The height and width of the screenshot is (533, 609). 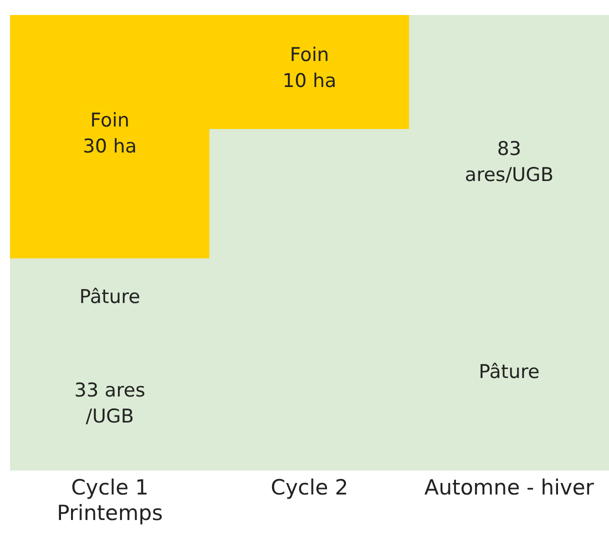 I want to click on x-tick-label: Cycle 1 Printemps, so click(x=109, y=500).